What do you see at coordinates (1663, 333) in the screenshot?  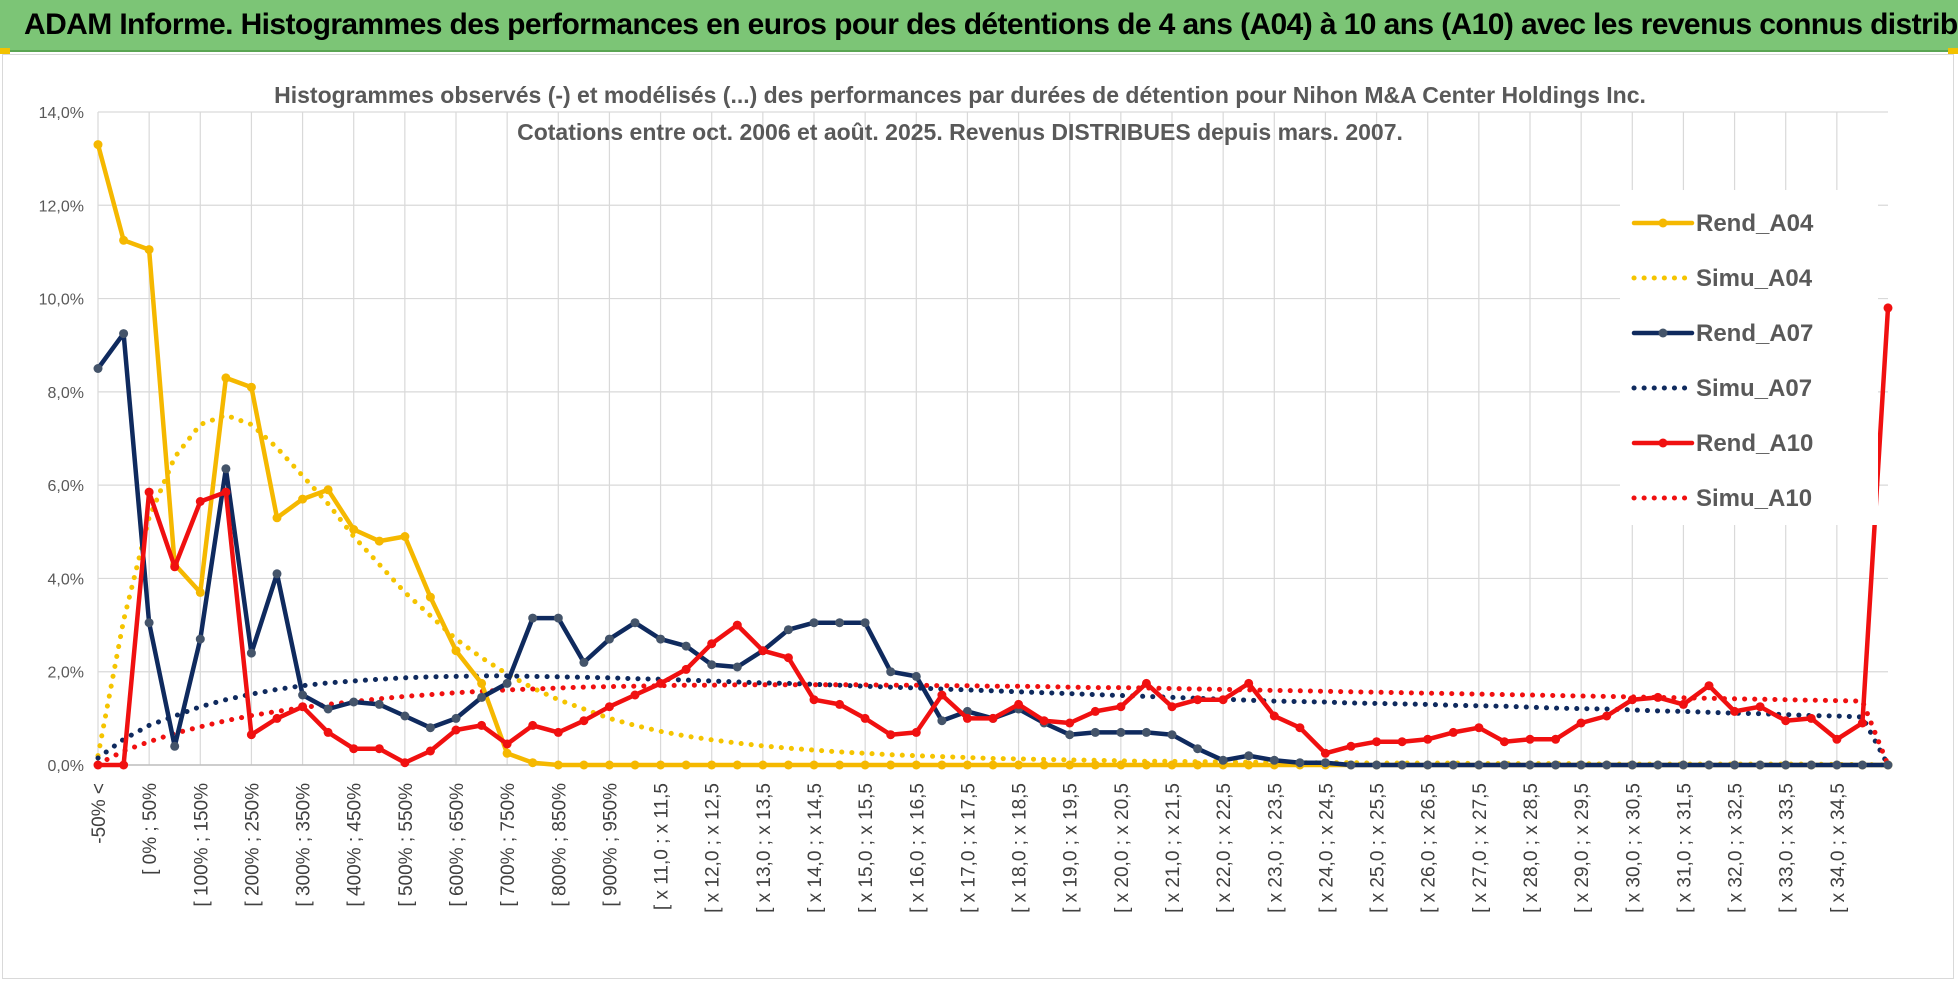 I see `legend-marker-rend-a07` at bounding box center [1663, 333].